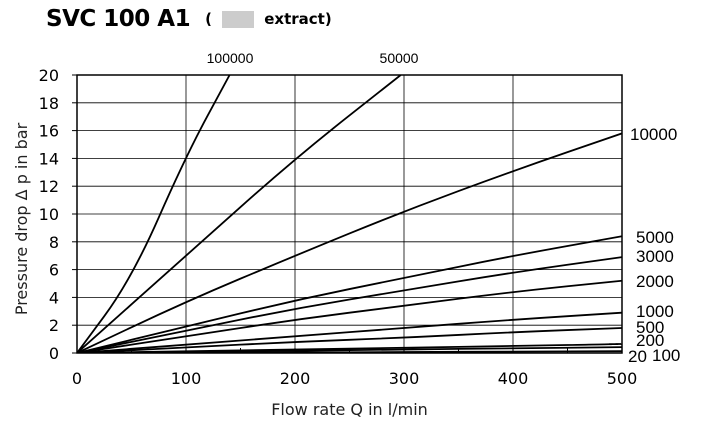  What do you see at coordinates (349, 409) in the screenshot?
I see `x-axis-label: Flow rate Q in l/min` at bounding box center [349, 409].